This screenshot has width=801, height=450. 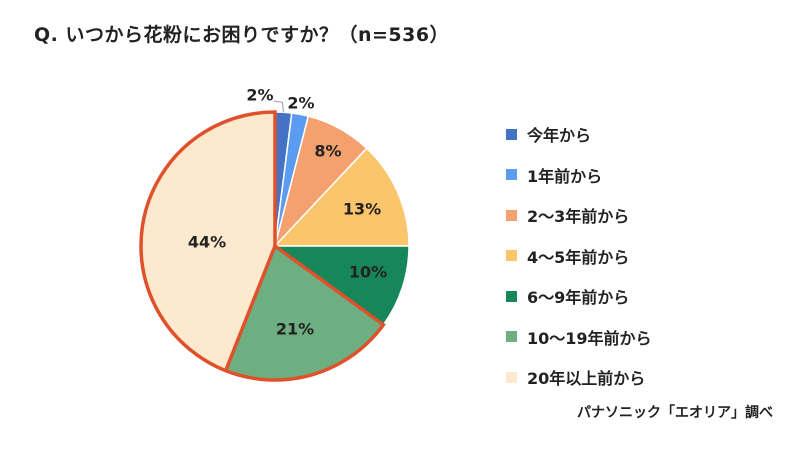 I want to click on highlight-divider, so click(x=250, y=308).